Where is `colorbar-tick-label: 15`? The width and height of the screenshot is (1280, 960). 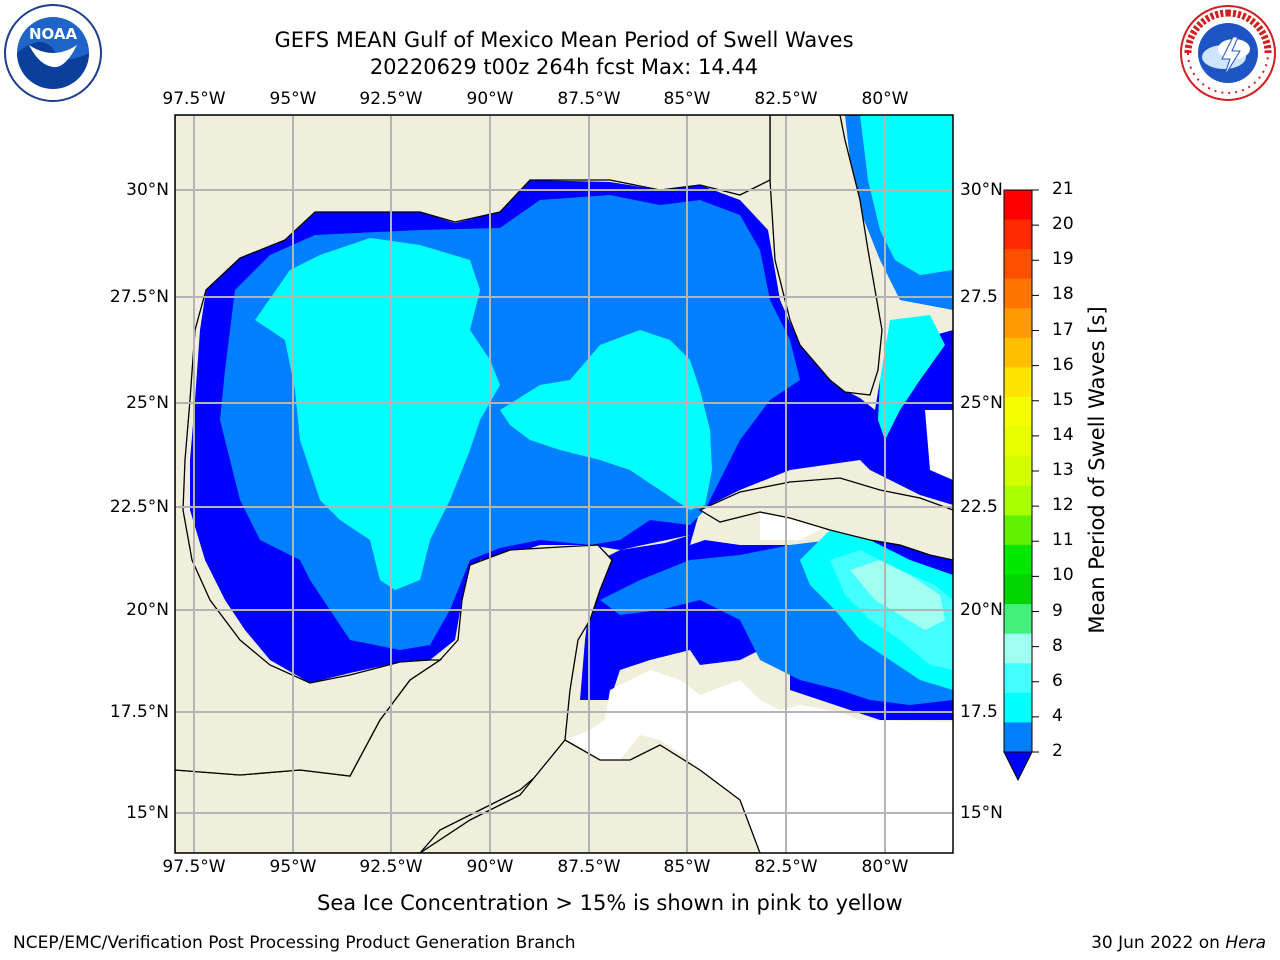
colorbar-tick-label: 15 is located at coordinates (1063, 399).